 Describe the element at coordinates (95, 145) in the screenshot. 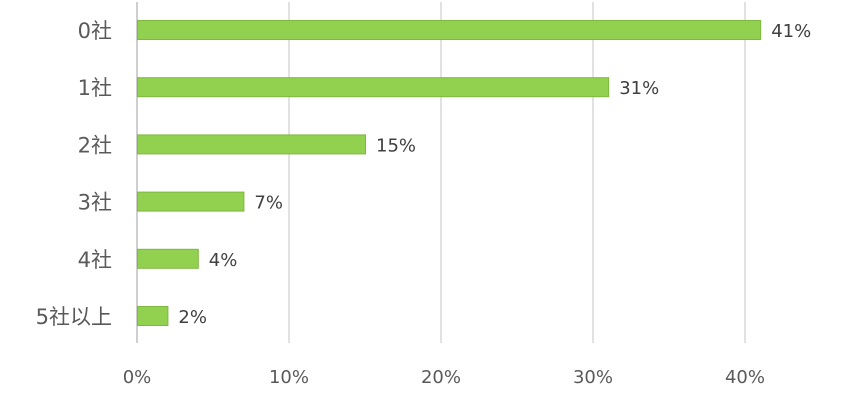

I see `category-label: 2社` at that location.